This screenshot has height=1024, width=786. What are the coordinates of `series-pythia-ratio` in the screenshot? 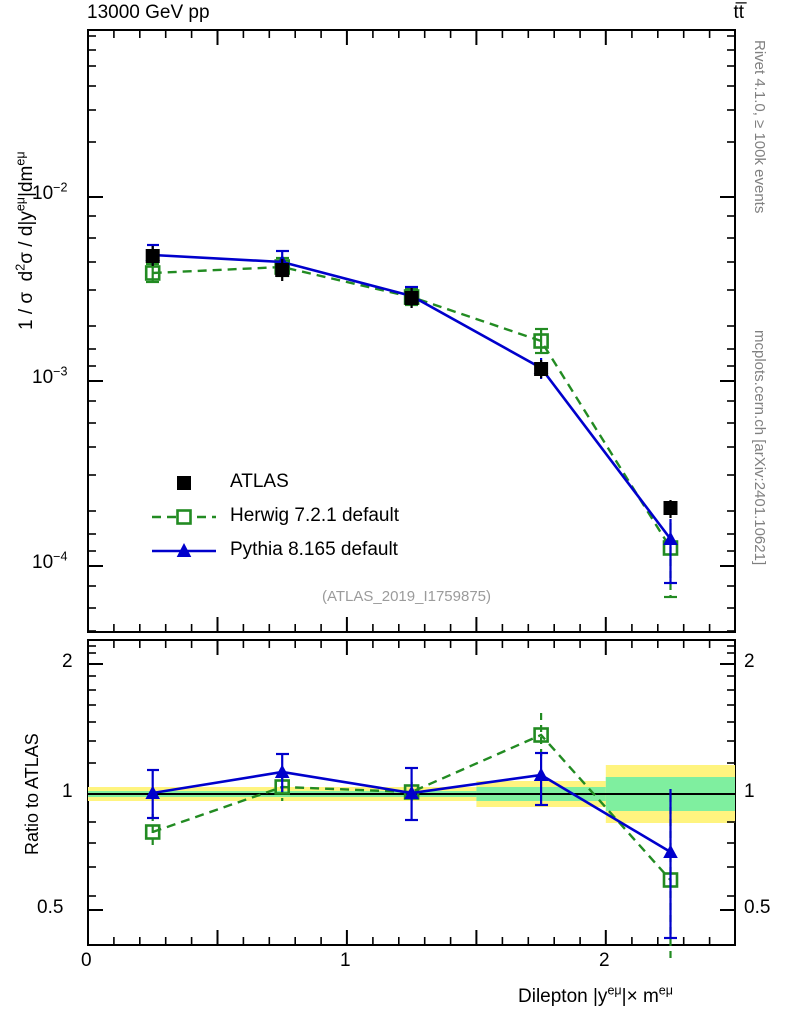 It's located at (411, 845).